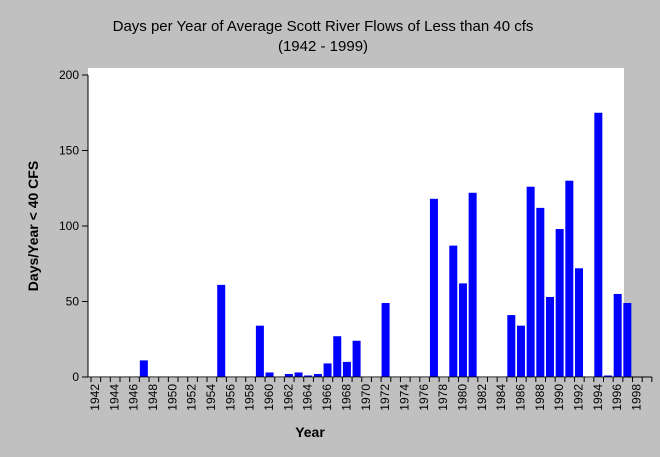  I want to click on x-tick-label-1974: 1974, so click(404, 397).